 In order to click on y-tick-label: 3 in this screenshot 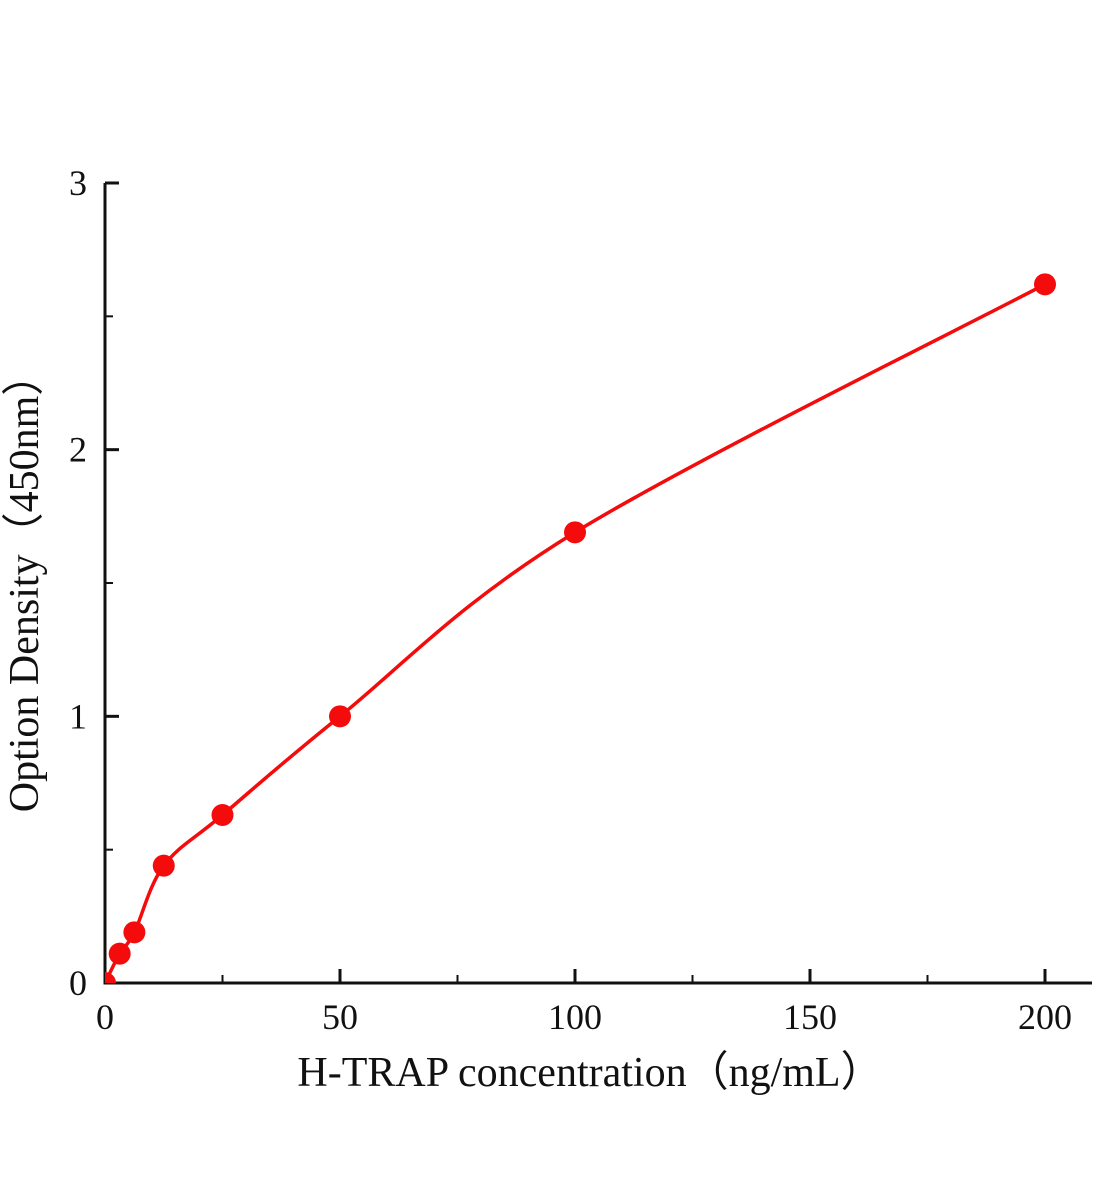, I will do `click(78, 183)`.